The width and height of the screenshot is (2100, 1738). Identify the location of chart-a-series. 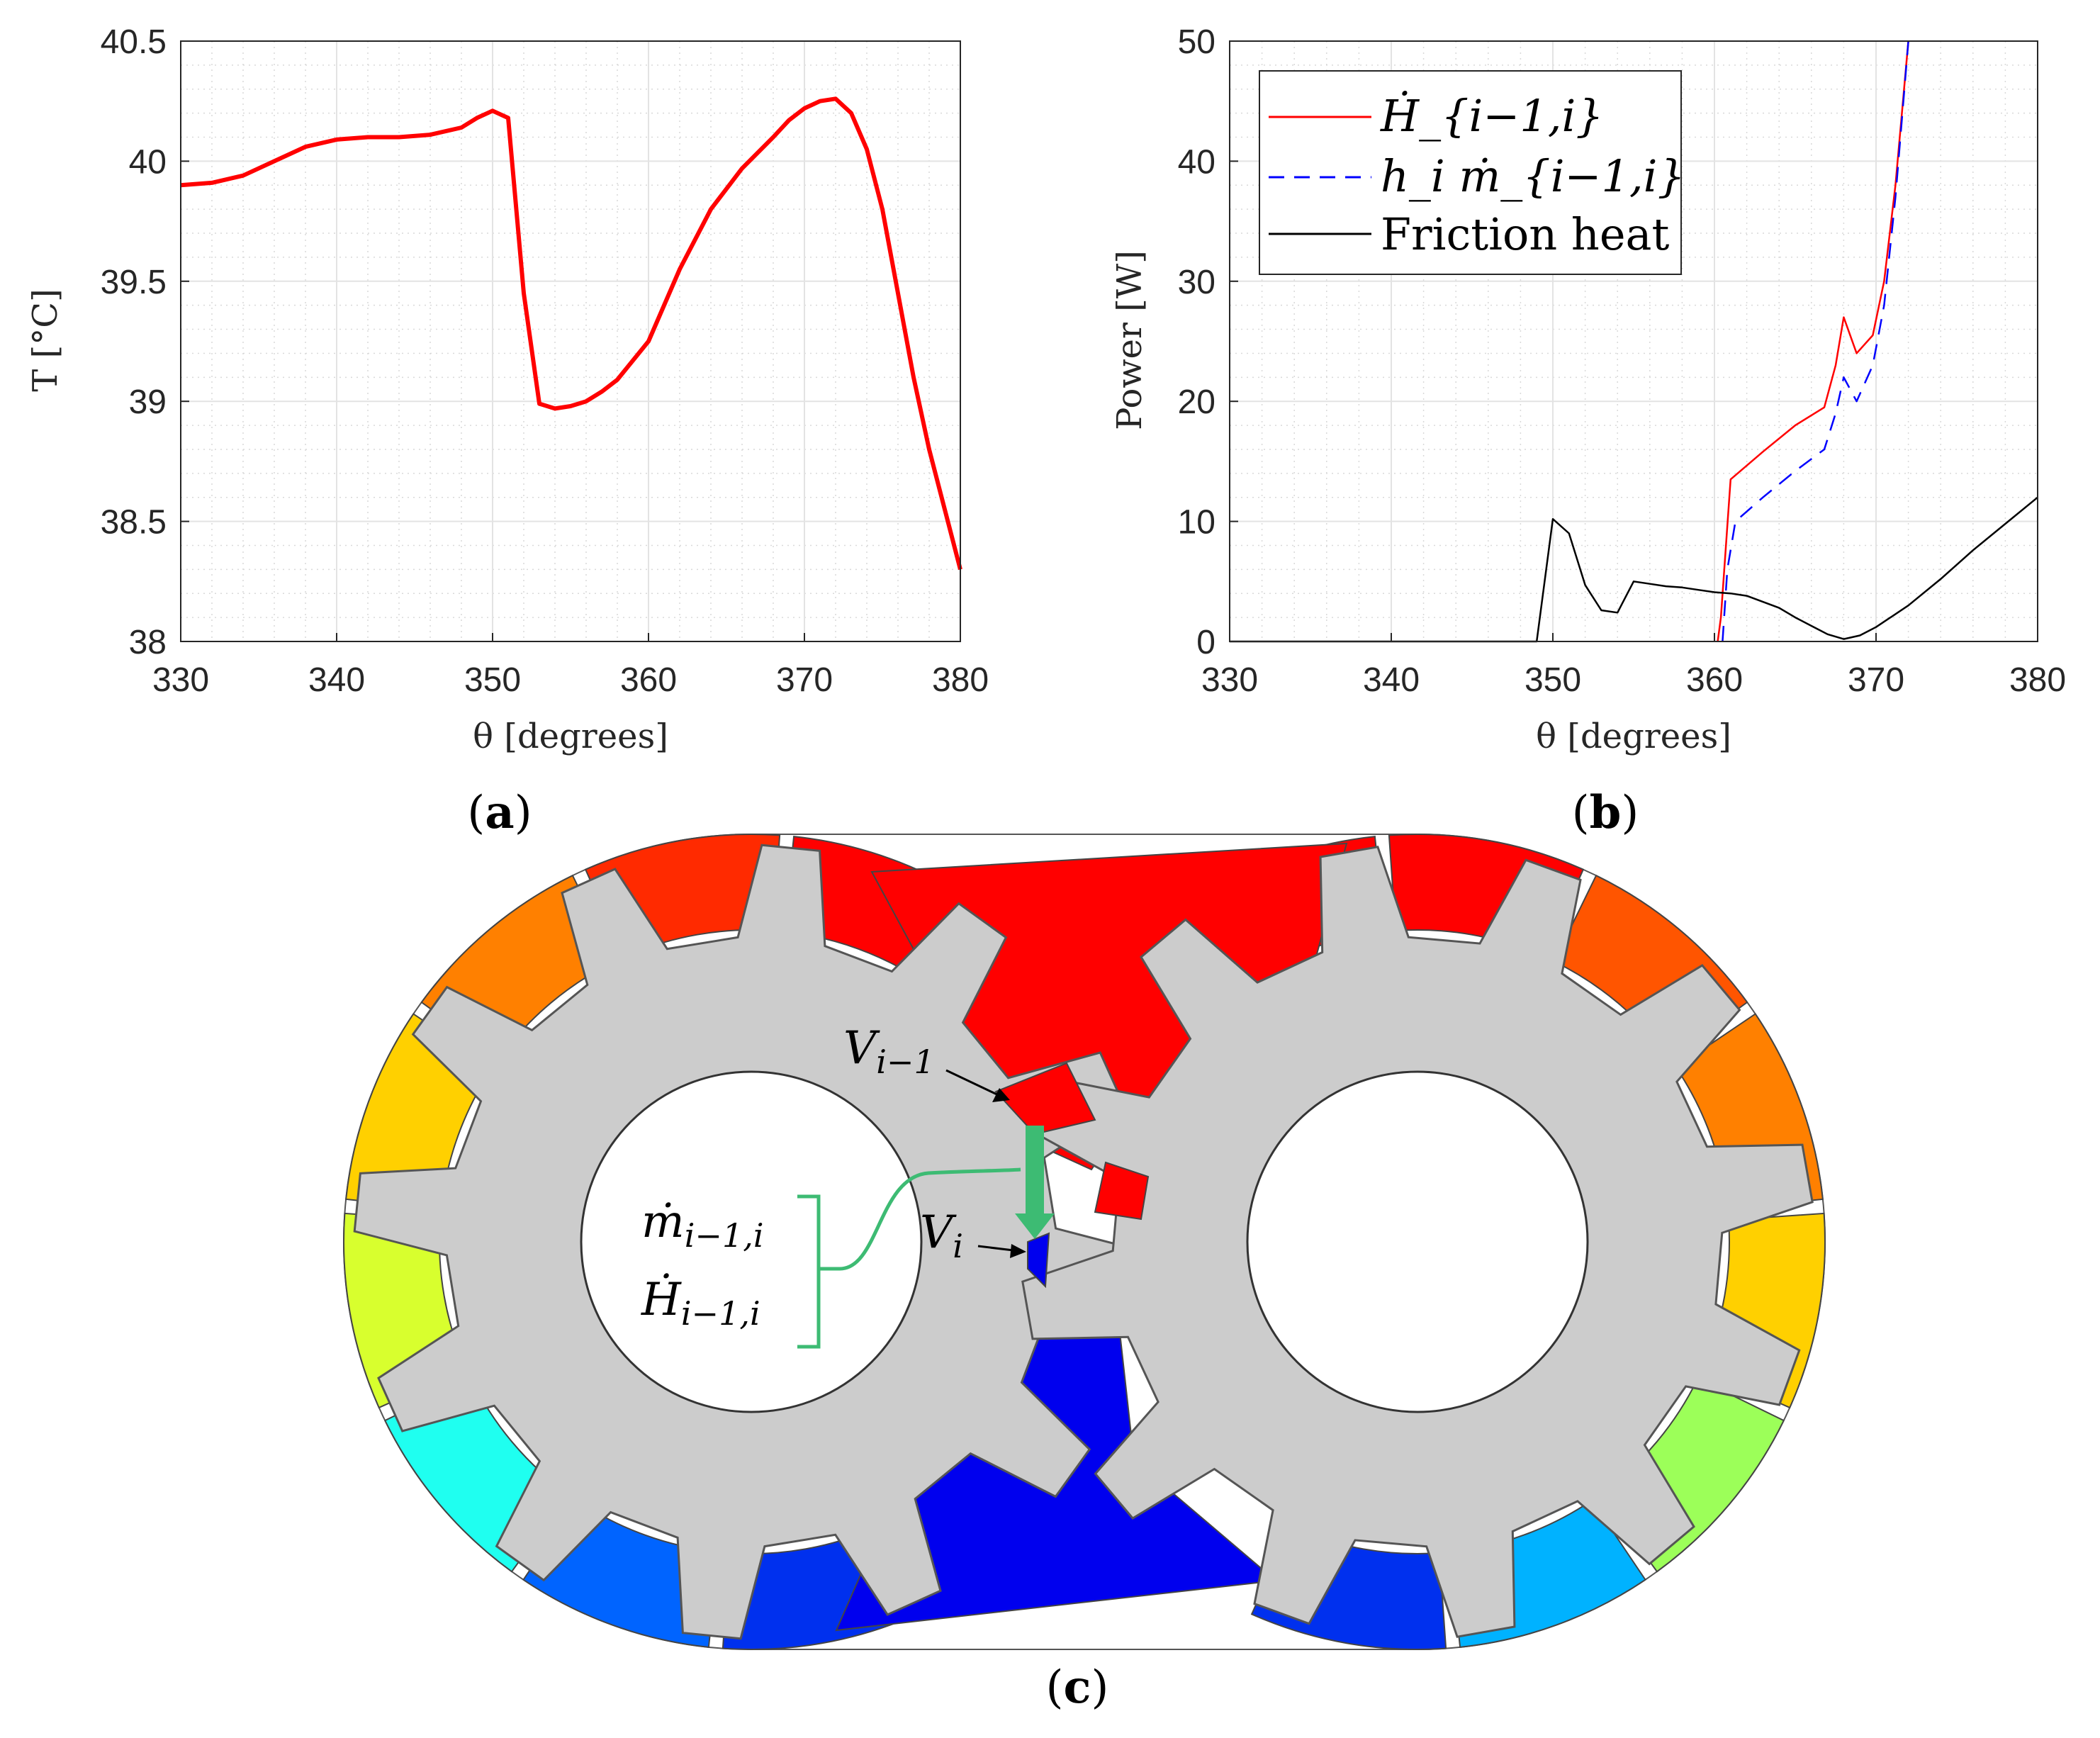
(571, 333).